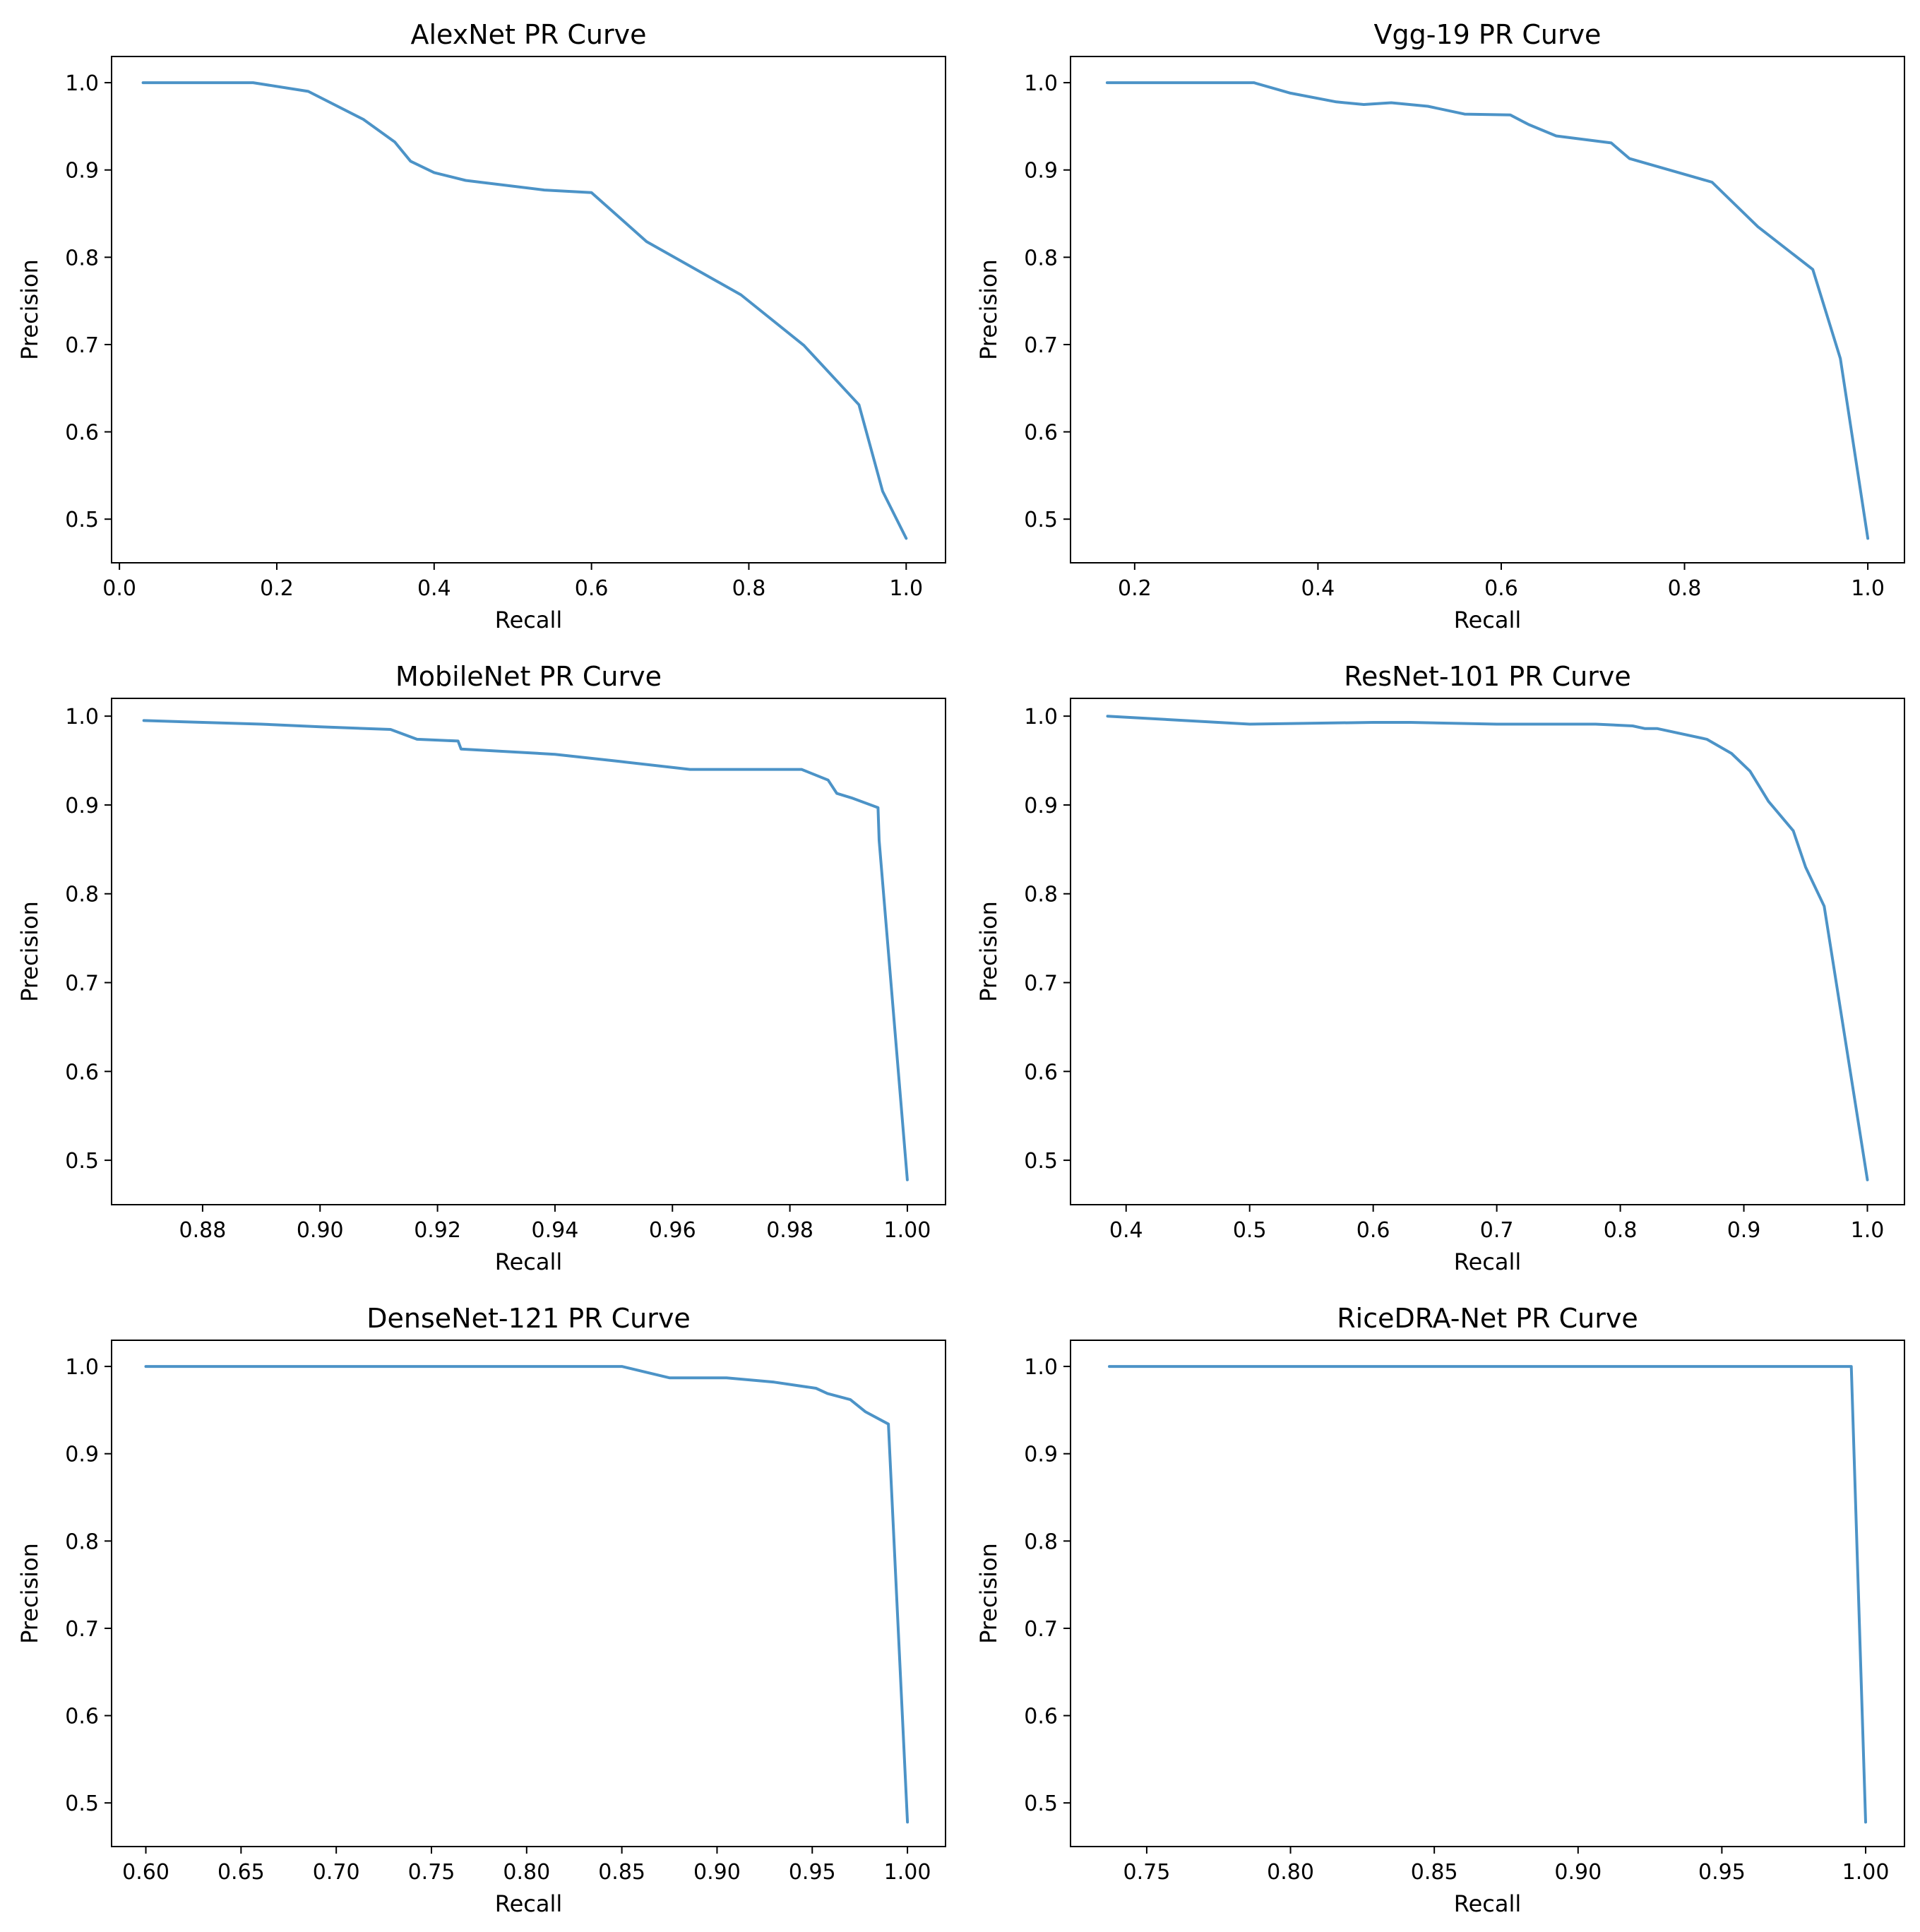 The image size is (1920, 1932). I want to click on chart-title: DenseNet-121 PR Curve, so click(528, 1318).